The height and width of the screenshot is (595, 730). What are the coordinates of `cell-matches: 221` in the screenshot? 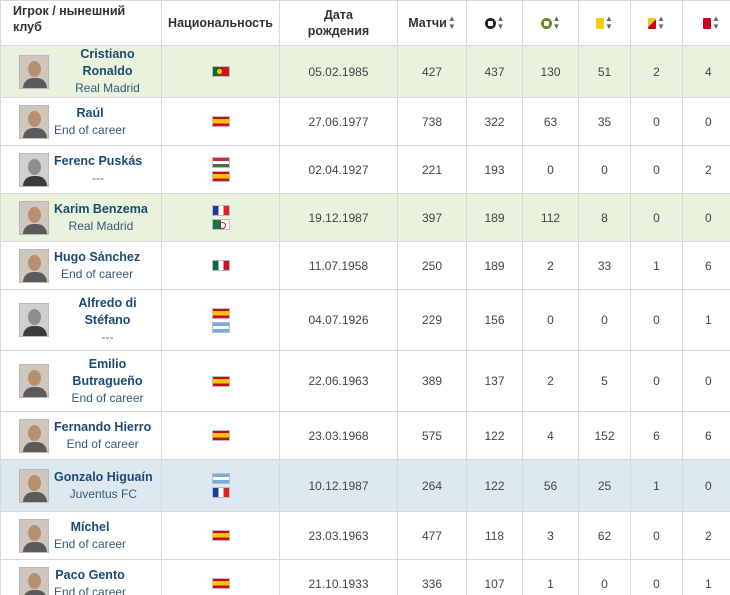 It's located at (432, 169).